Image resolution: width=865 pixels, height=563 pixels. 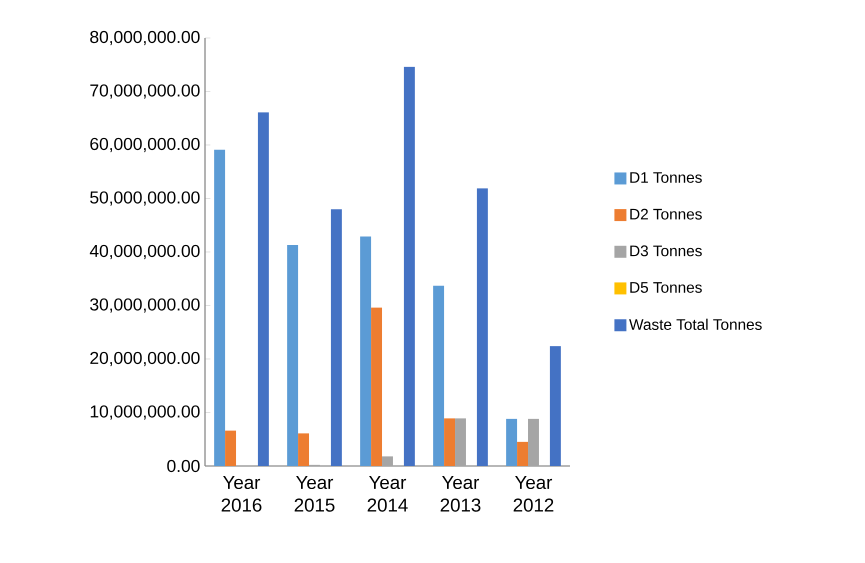 What do you see at coordinates (460, 494) in the screenshot?
I see `x-tick-label: Year 2013` at bounding box center [460, 494].